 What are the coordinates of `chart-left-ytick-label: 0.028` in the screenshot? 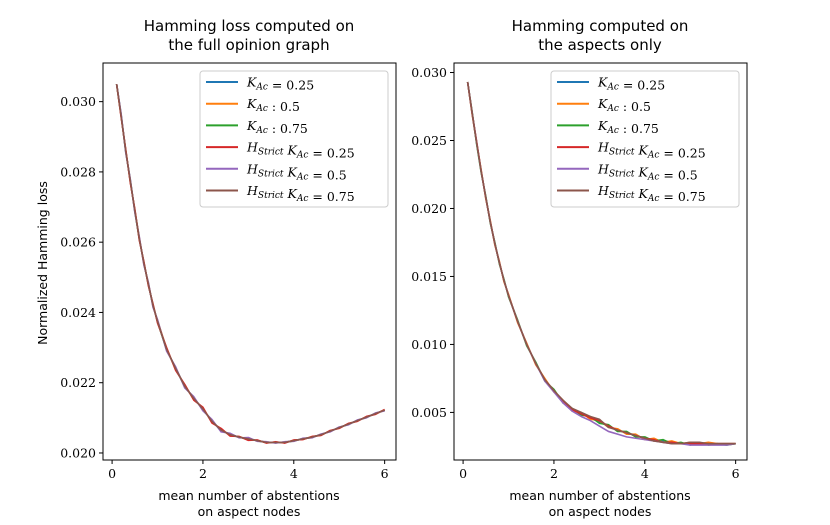 It's located at (78, 171).